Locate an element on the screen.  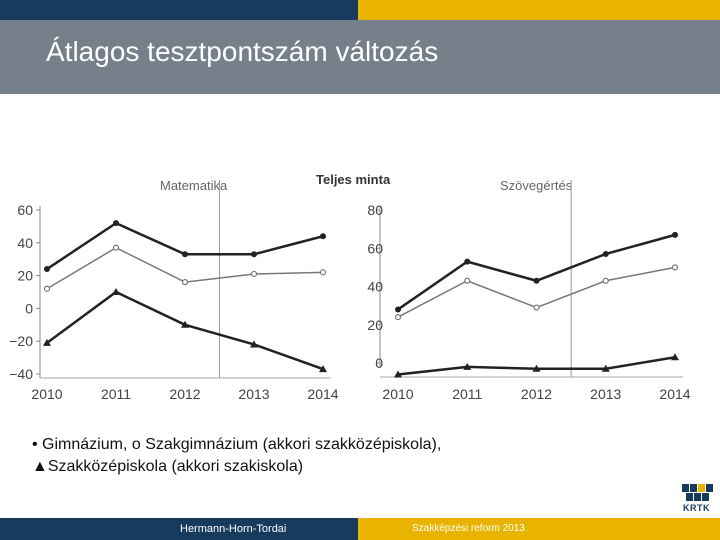
panel-title: Szövegértés is located at coordinates (536, 185).